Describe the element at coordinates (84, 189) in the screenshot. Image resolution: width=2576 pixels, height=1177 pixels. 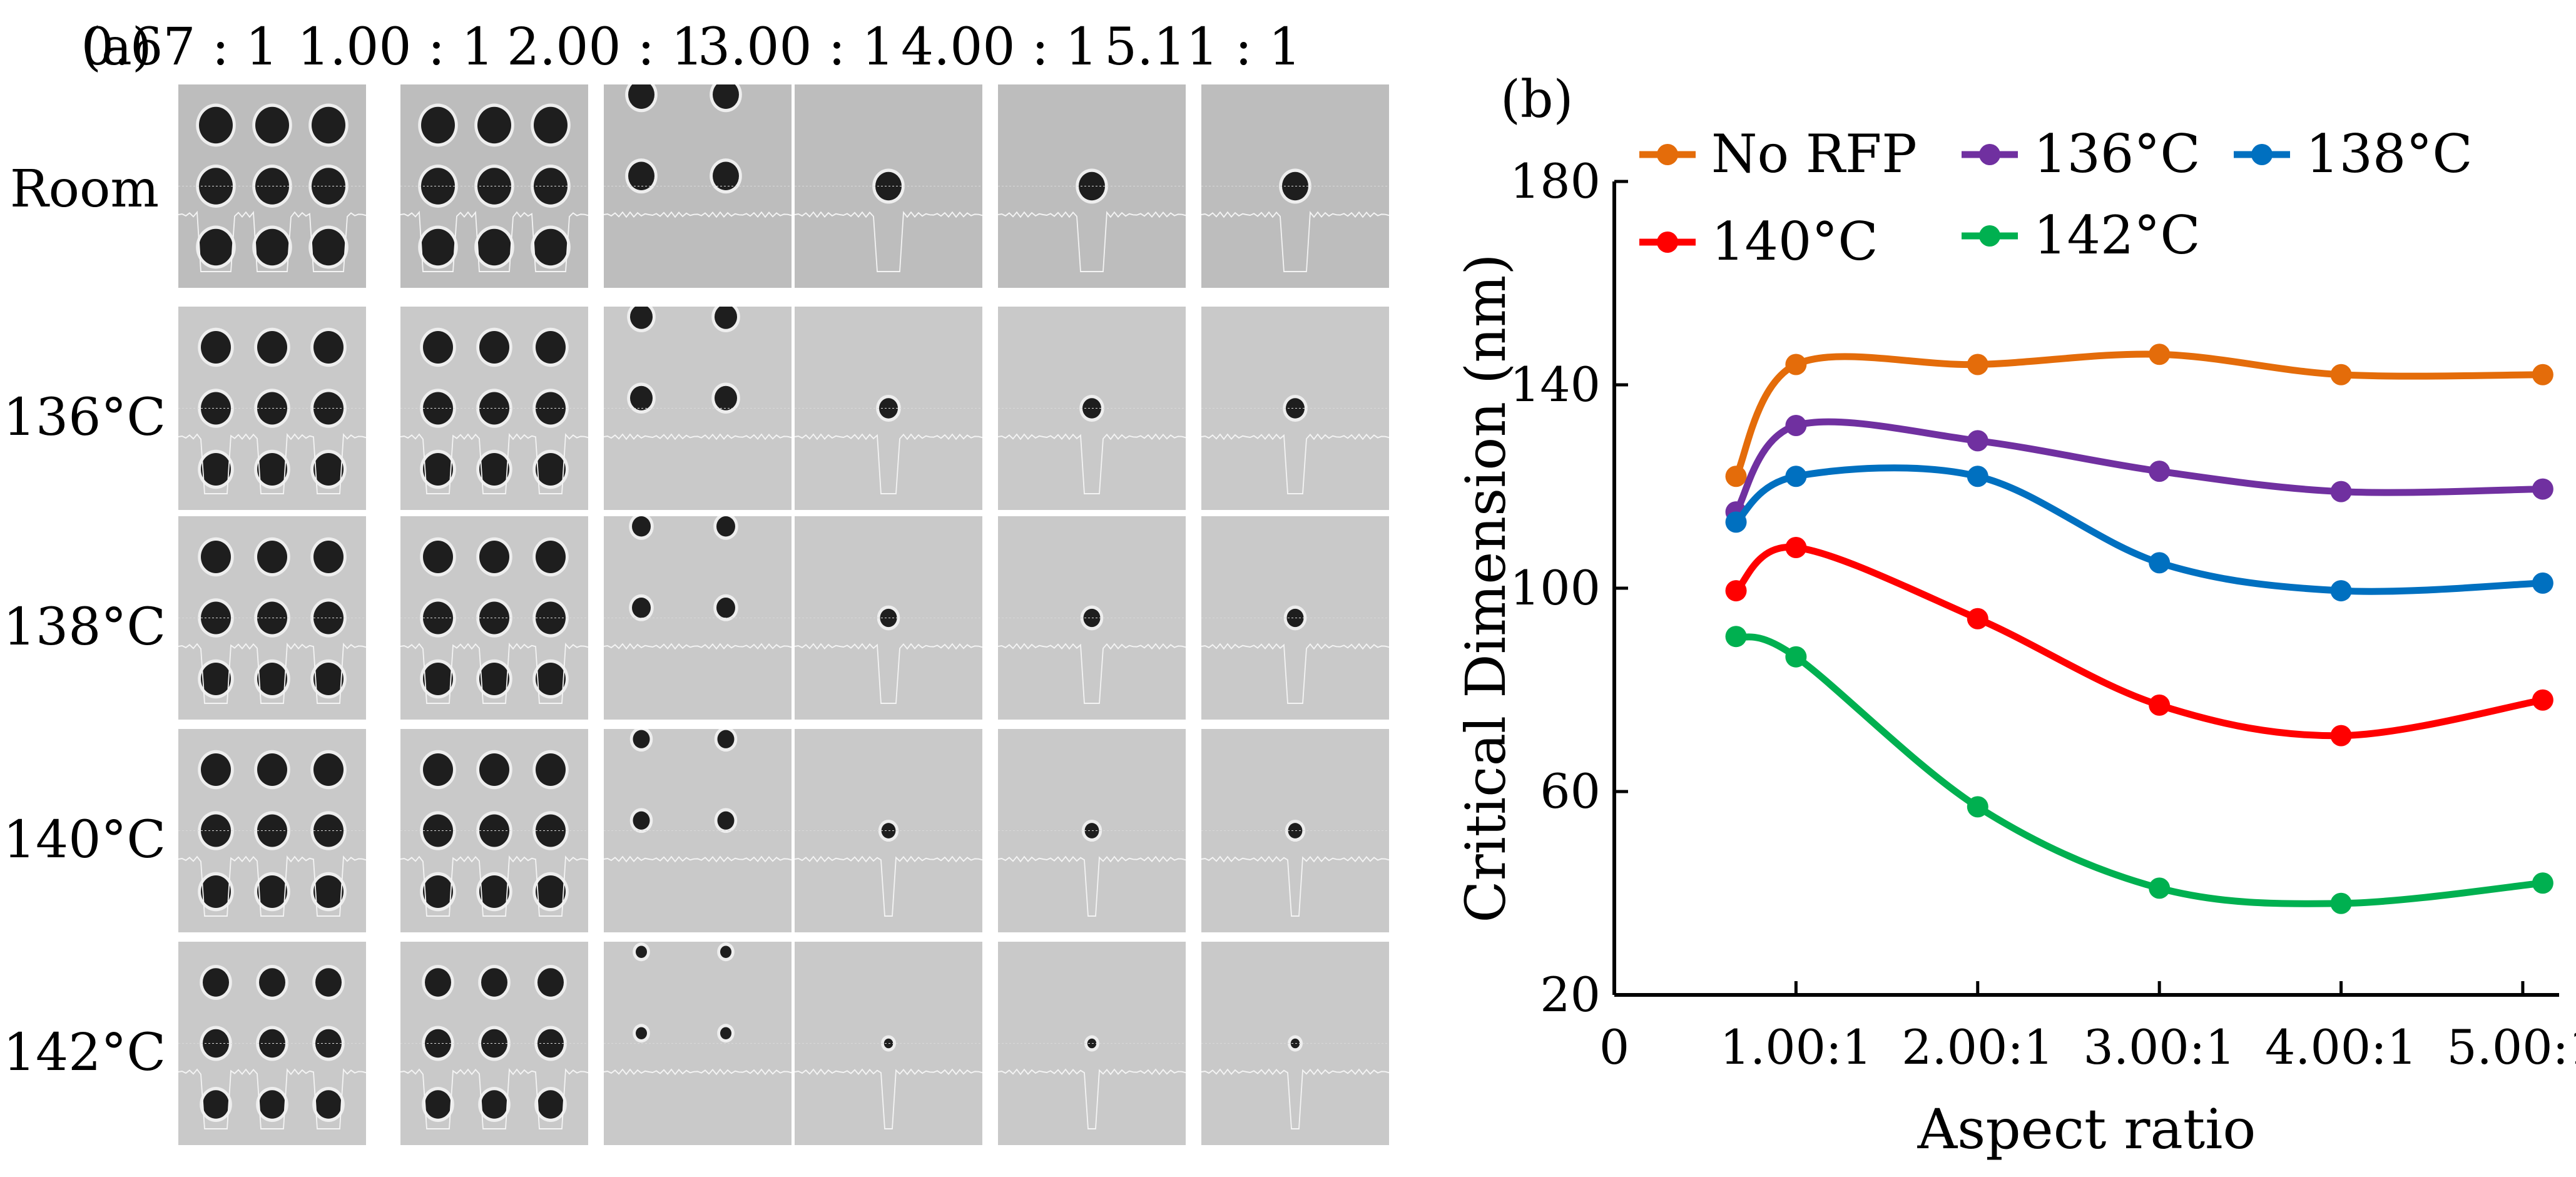
I see `row-header-1: Room` at that location.